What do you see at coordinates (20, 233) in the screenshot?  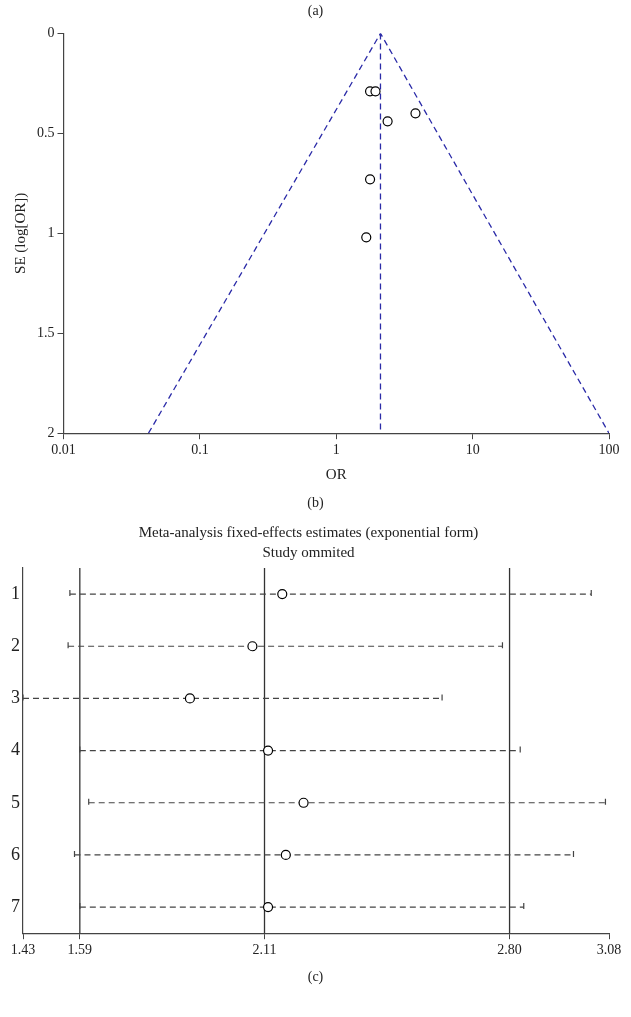 I see `y-axis-title: SE (log[OR])` at bounding box center [20, 233].